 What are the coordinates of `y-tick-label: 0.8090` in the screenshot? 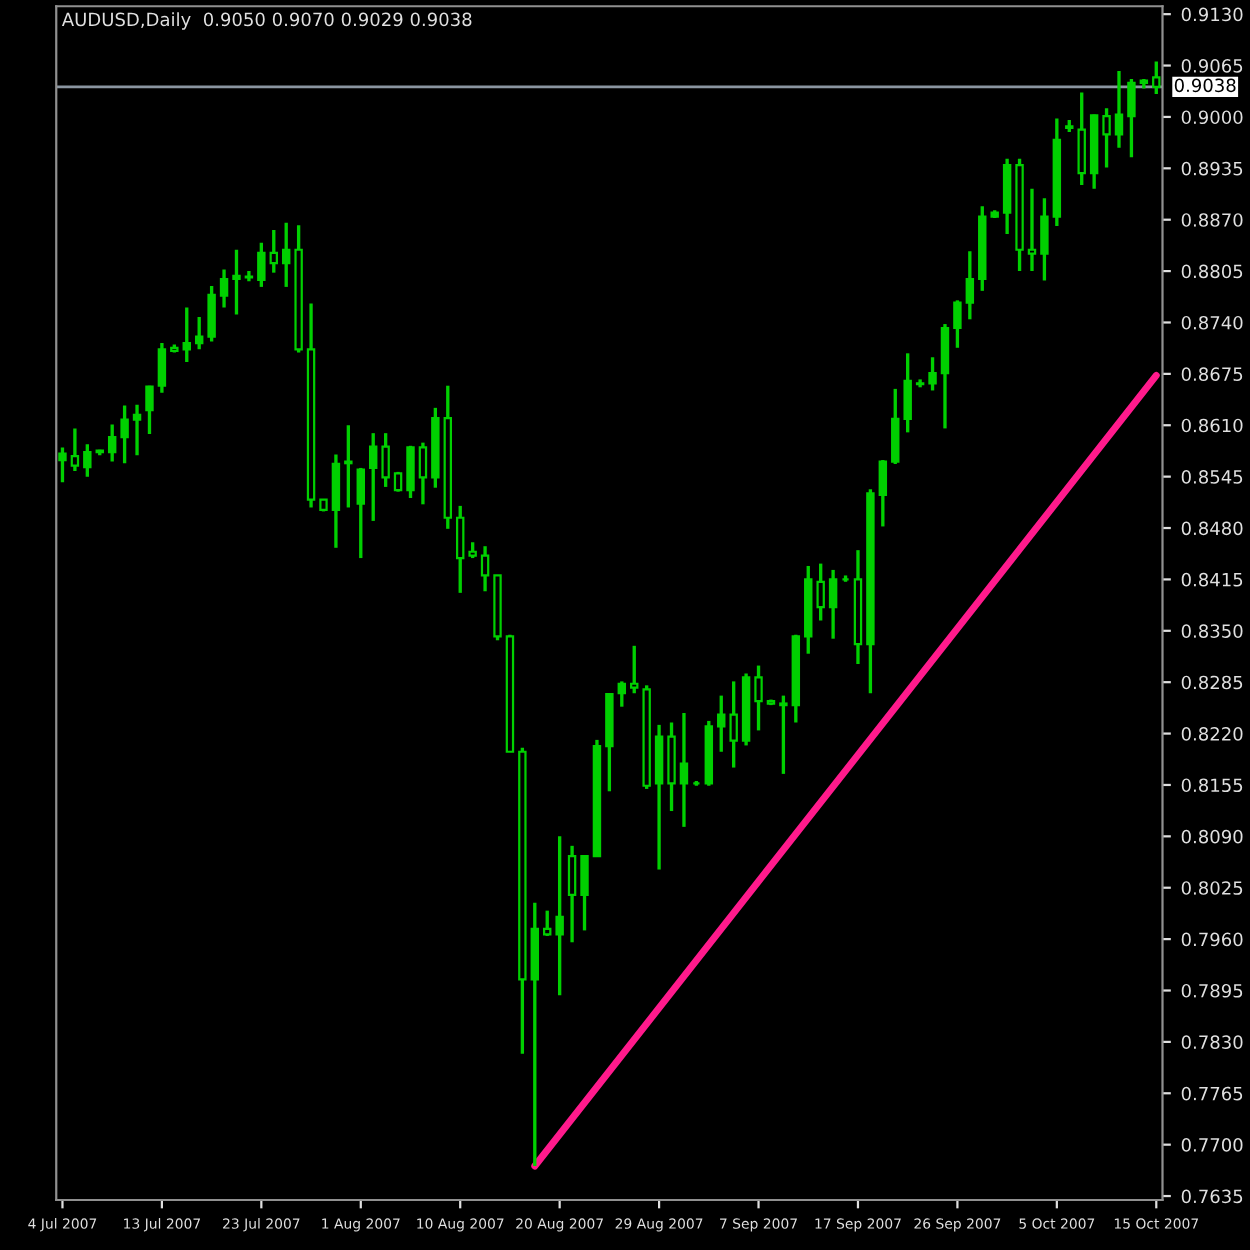 It's located at (1212, 836).